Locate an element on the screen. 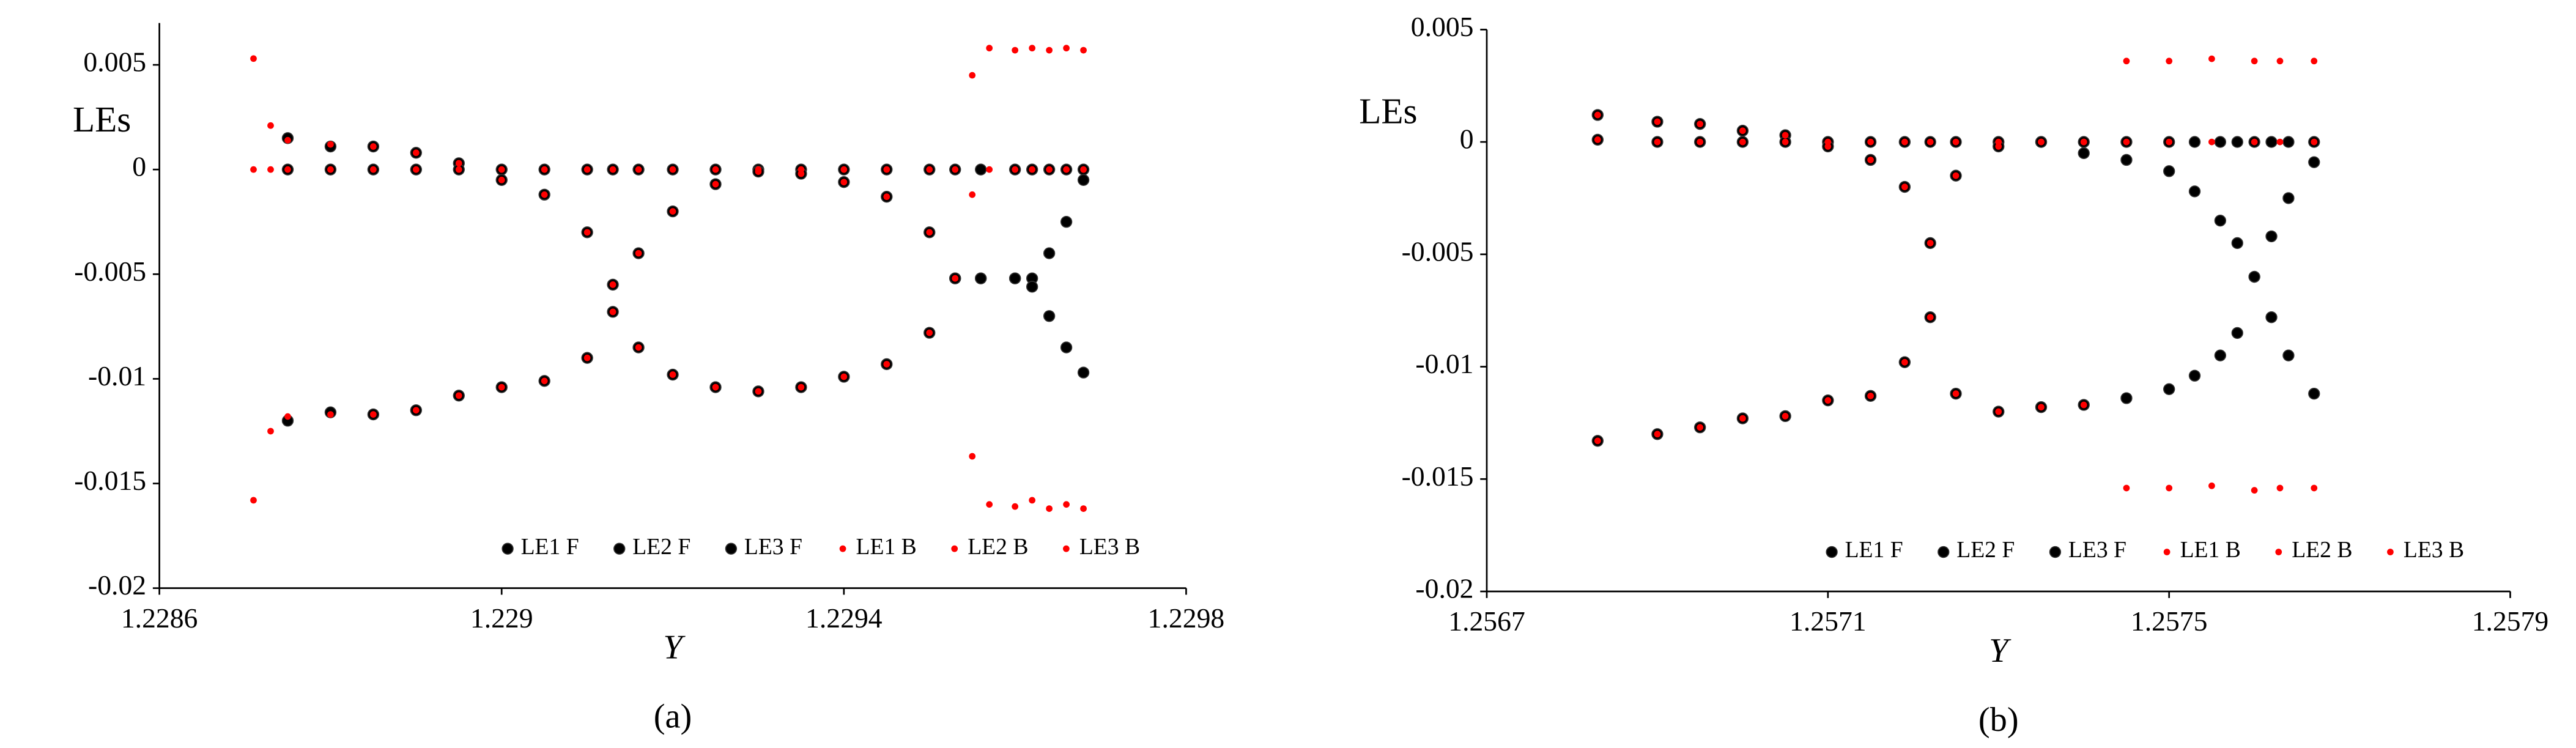 The width and height of the screenshot is (2576, 748). x-tick-label: 1.2294 is located at coordinates (844, 618).